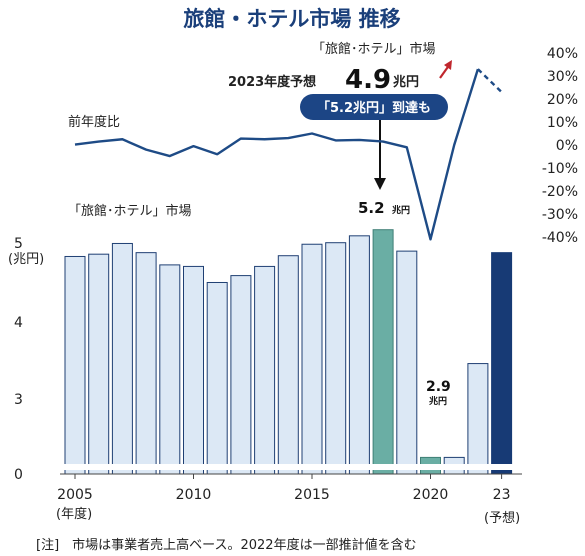  I want to click on bar-2012, so click(241, 375).